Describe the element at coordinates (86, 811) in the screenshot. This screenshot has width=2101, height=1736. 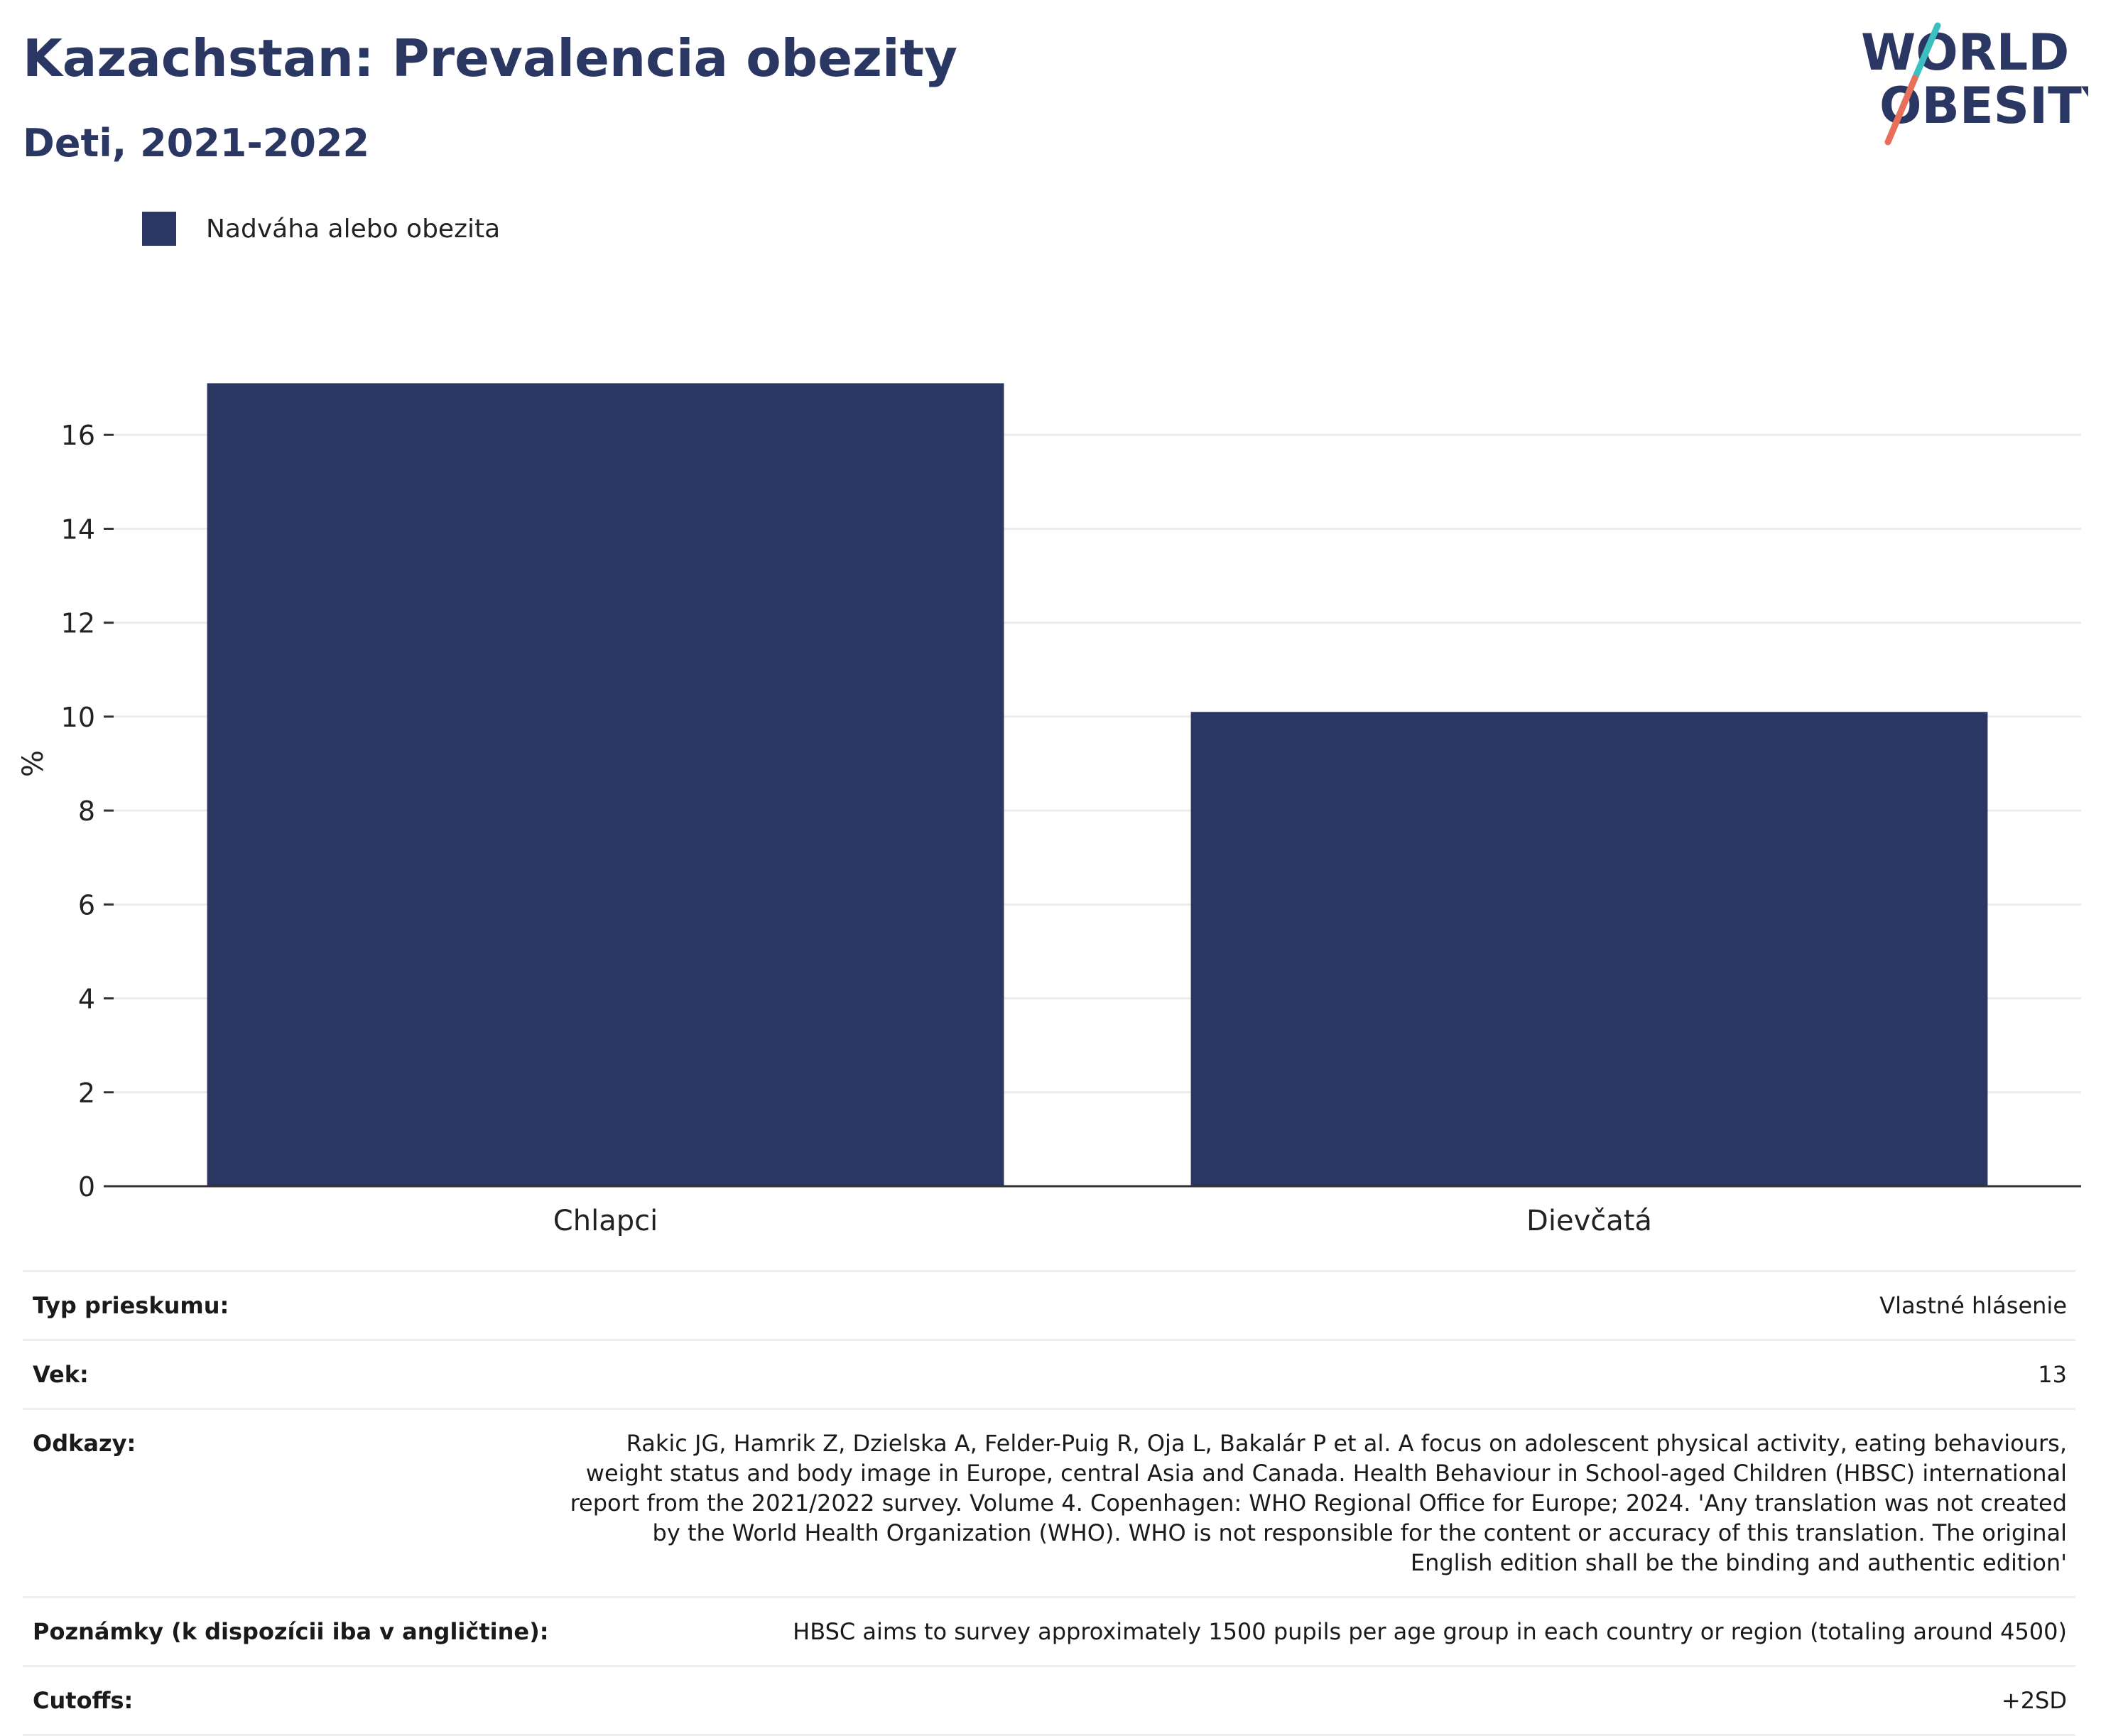
I see `y-tick-label: 8` at that location.